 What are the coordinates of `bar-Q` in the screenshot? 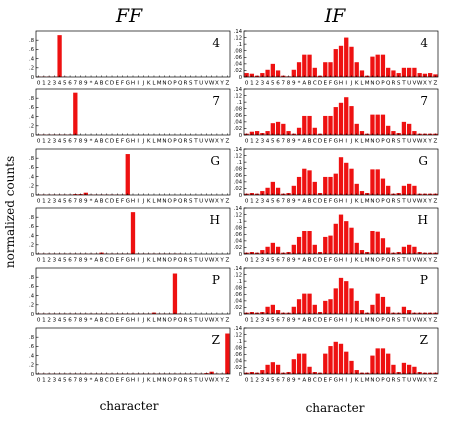 It's located at (388, 363).